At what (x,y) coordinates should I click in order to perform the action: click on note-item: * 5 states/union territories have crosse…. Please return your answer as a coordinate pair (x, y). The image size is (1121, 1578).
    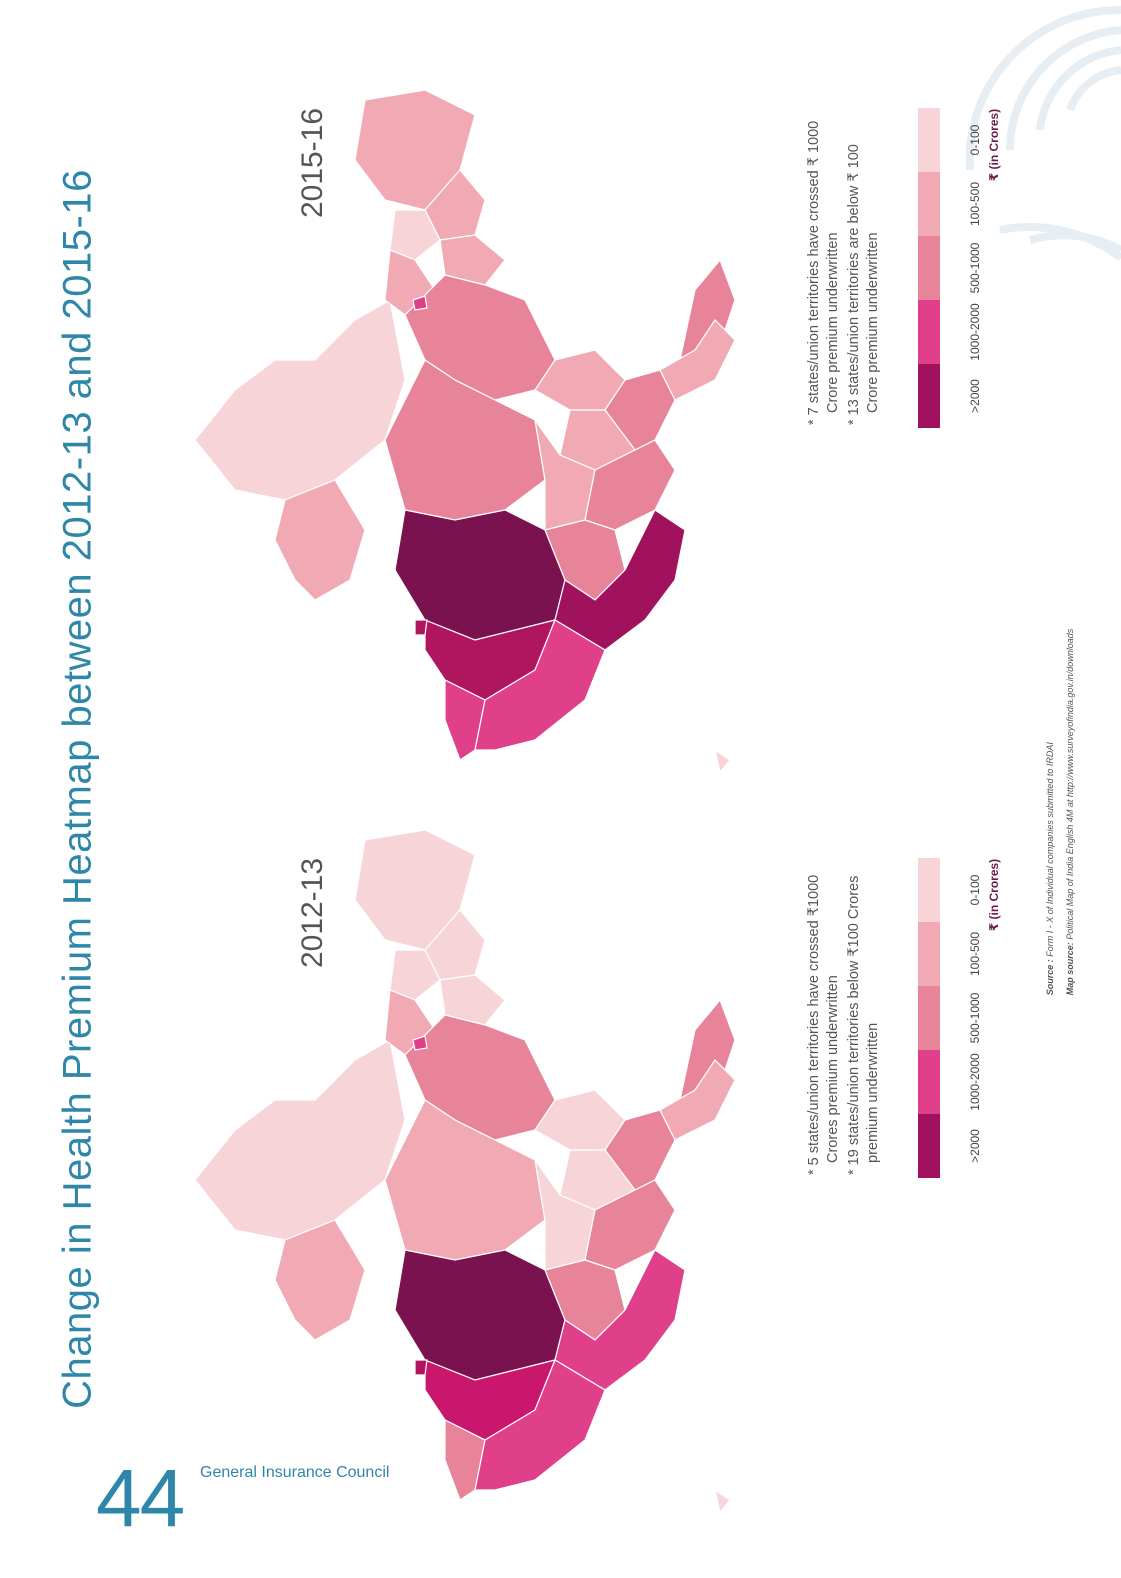
    Looking at the image, I should click on (823, 1024).